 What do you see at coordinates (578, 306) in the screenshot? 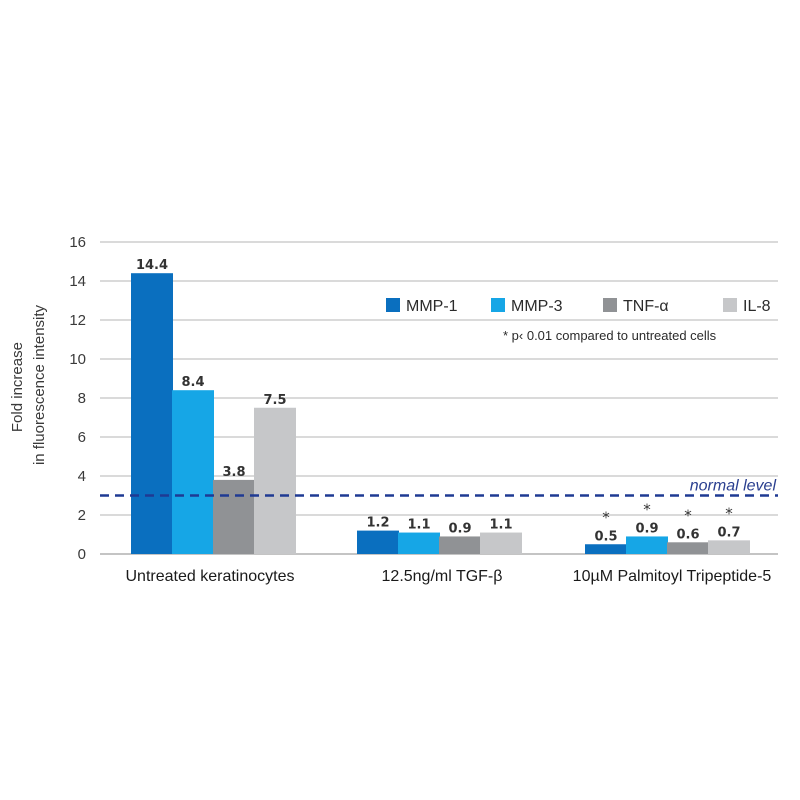
I see `legend: MMP-1 MMP-3 TNF-α IL-8` at bounding box center [578, 306].